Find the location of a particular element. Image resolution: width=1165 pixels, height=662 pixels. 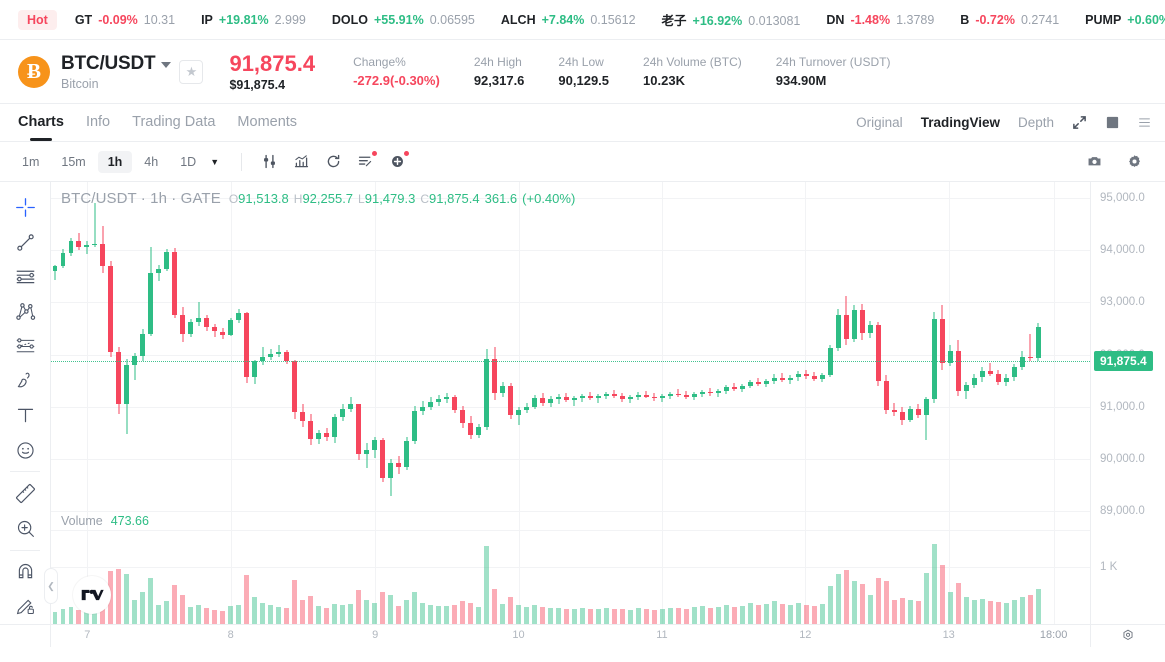

ticker-item: IP +19.81% 2.999 is located at coordinates (253, 20).